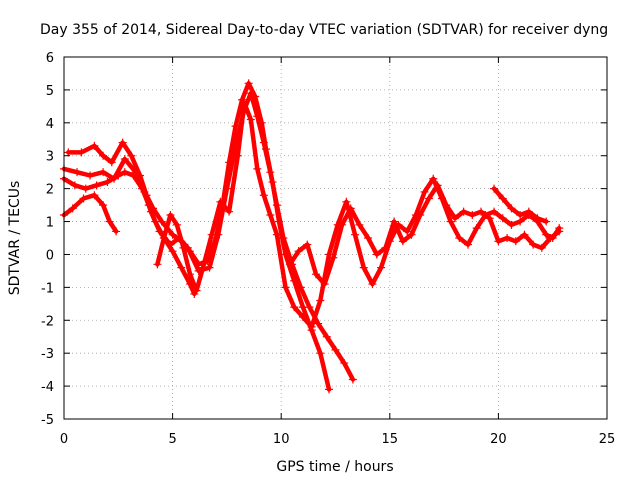 This screenshot has height=480, width=640. What do you see at coordinates (47, 387) in the screenshot?
I see `y-tick-label: -4` at bounding box center [47, 387].